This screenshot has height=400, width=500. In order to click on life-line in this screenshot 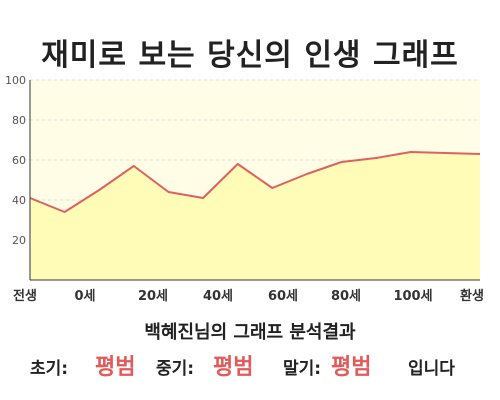, I will do `click(255, 182)`.